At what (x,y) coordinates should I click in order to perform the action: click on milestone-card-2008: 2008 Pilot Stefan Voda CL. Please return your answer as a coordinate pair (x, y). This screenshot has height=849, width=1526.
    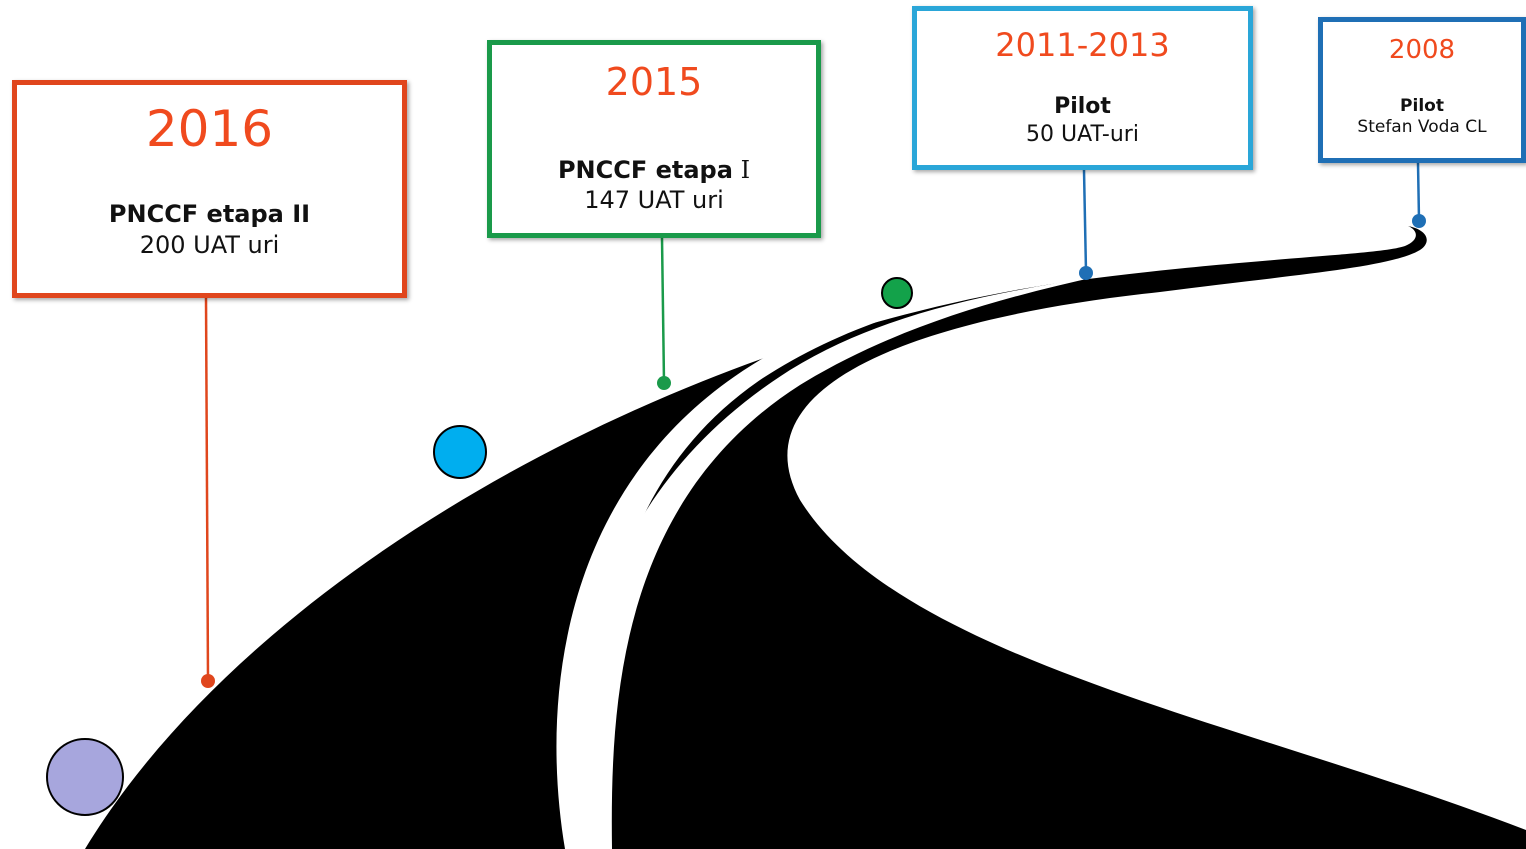
    Looking at the image, I should click on (1422, 90).